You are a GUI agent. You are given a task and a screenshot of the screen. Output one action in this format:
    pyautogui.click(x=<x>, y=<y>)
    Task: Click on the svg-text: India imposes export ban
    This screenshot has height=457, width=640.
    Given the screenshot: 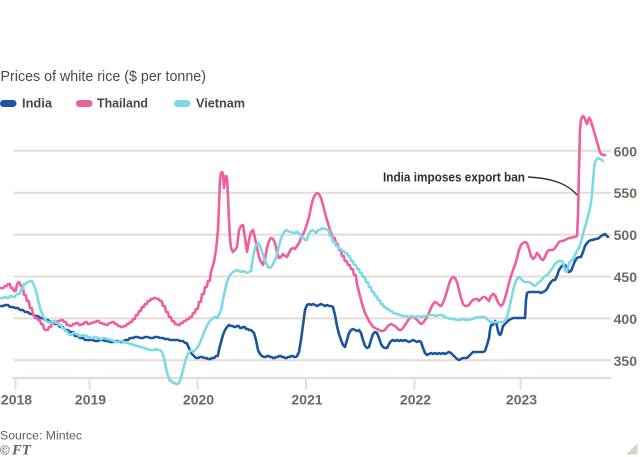 What is the action you would take?
    pyautogui.click(x=454, y=178)
    